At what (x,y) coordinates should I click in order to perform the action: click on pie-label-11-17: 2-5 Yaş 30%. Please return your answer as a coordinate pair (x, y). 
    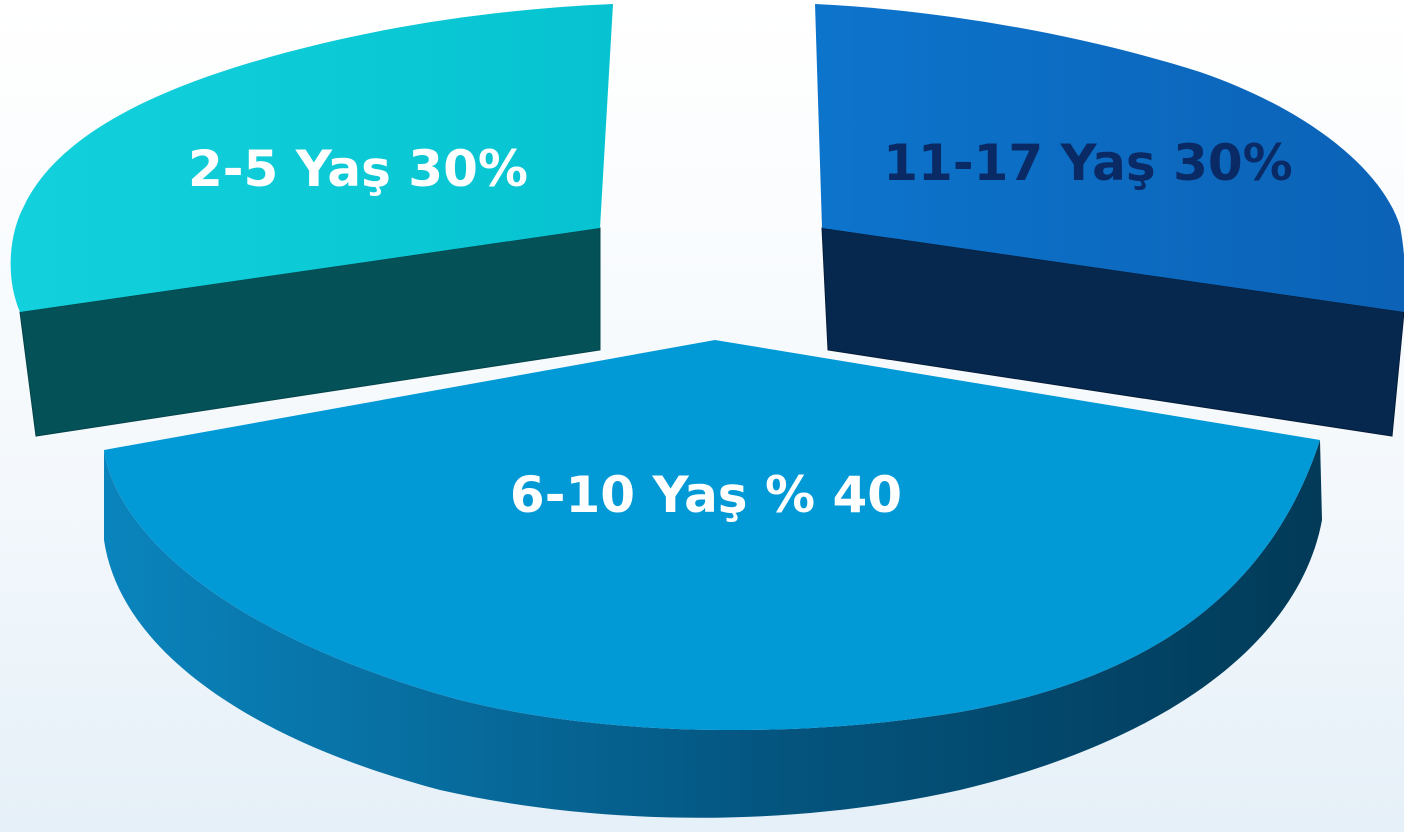
    Looking at the image, I should click on (358, 169).